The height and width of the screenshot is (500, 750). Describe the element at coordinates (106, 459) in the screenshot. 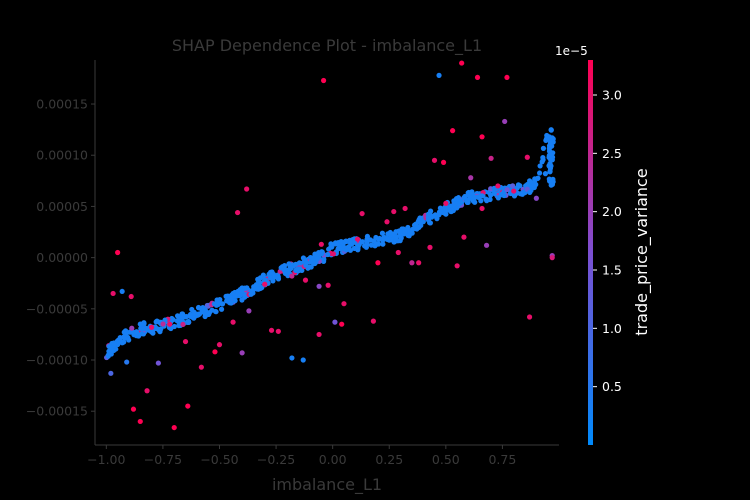

I see `x-tick-label: −1.00` at that location.